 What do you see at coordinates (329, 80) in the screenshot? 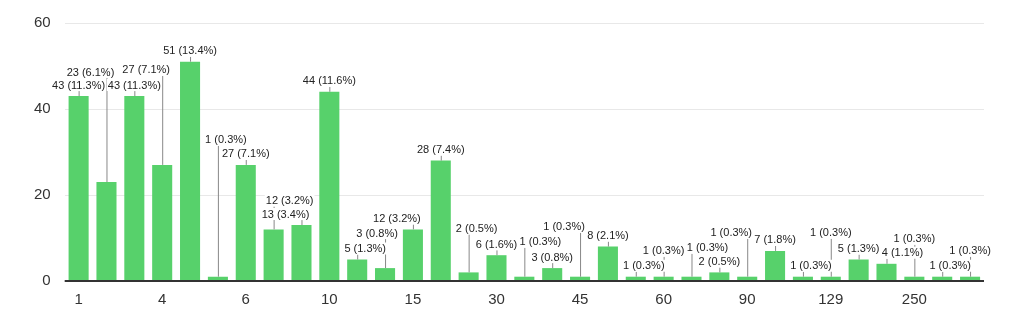
I see `data-label: 44 (11.6%)` at bounding box center [329, 80].